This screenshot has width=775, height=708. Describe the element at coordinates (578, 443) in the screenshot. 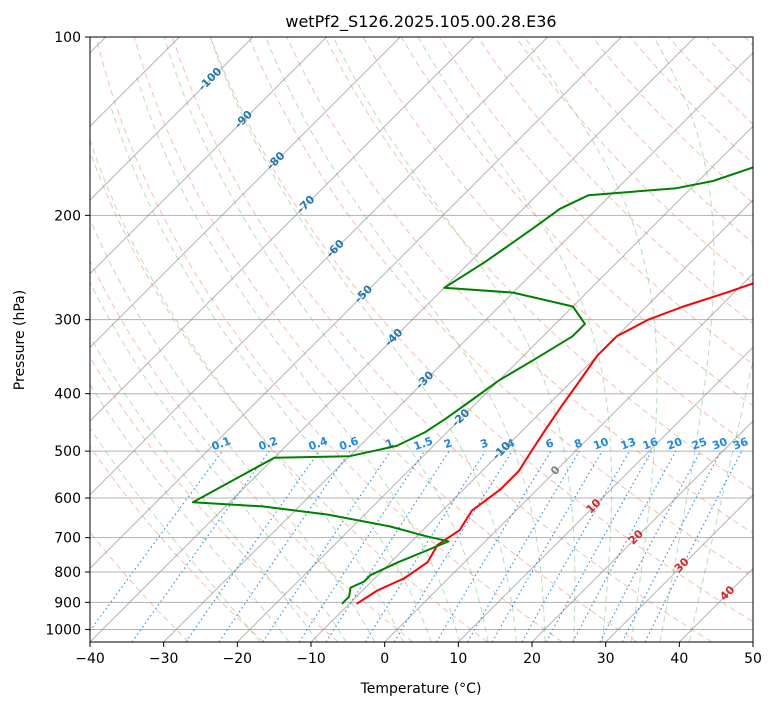

I see `mixing-ratio-label: 8` at that location.